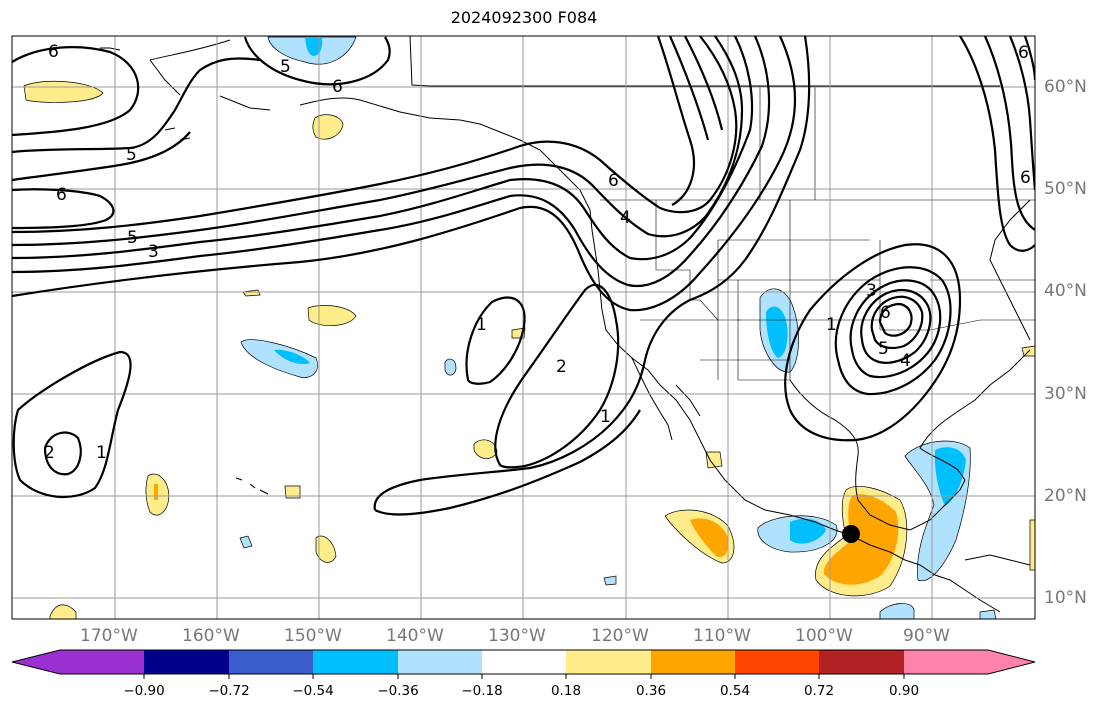 The image size is (1105, 712). Describe the element at coordinates (1032, 545) in the screenshot. I see `shade-yellow-caribbean` at that location.